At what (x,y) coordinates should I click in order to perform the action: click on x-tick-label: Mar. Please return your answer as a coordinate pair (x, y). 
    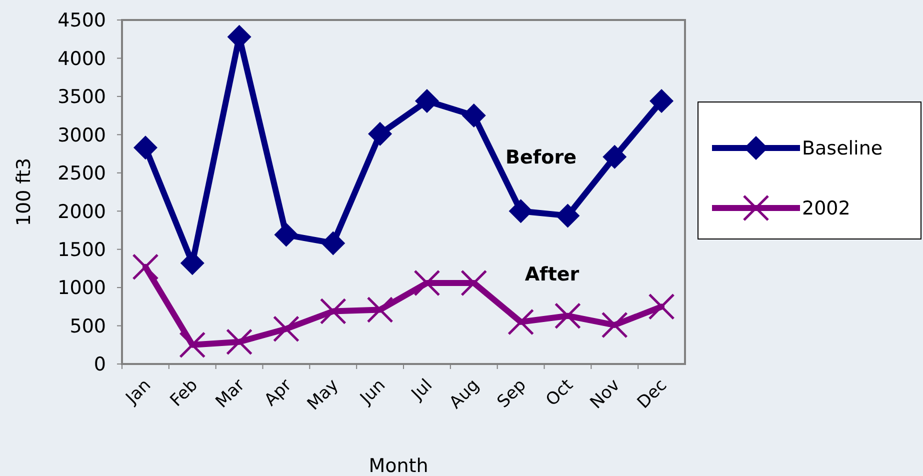
    Looking at the image, I should click on (230, 393).